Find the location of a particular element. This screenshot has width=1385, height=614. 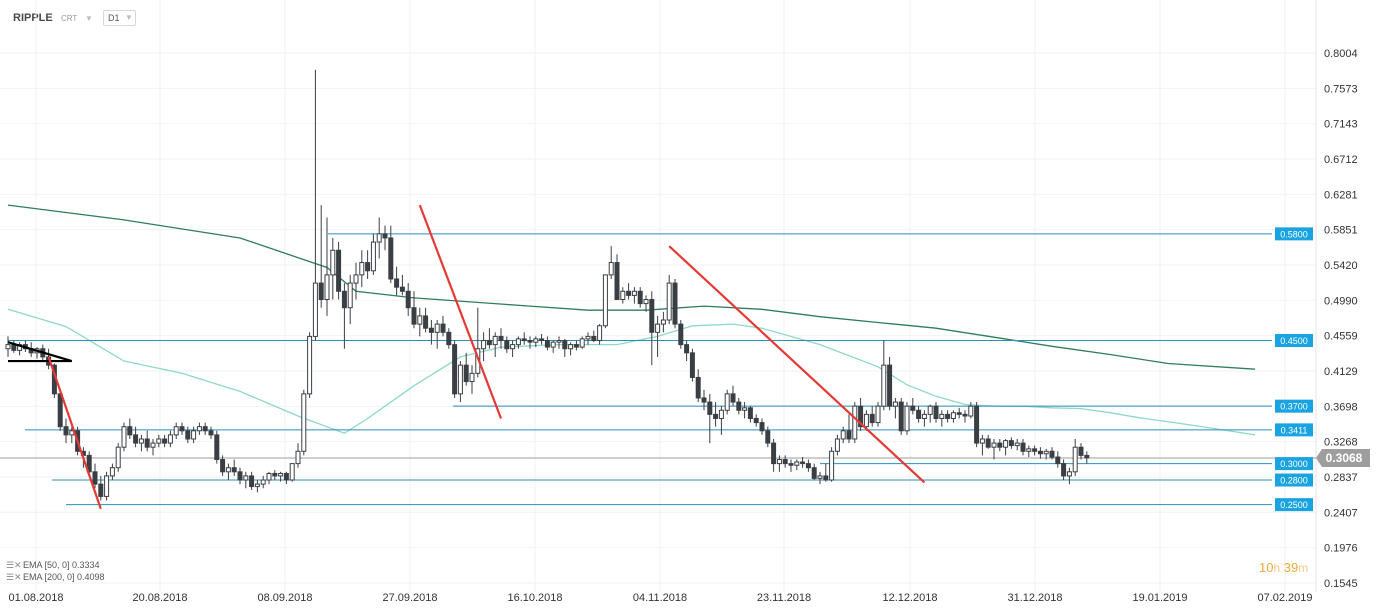

y-tick-label: 0.8004 is located at coordinates (1341, 54).